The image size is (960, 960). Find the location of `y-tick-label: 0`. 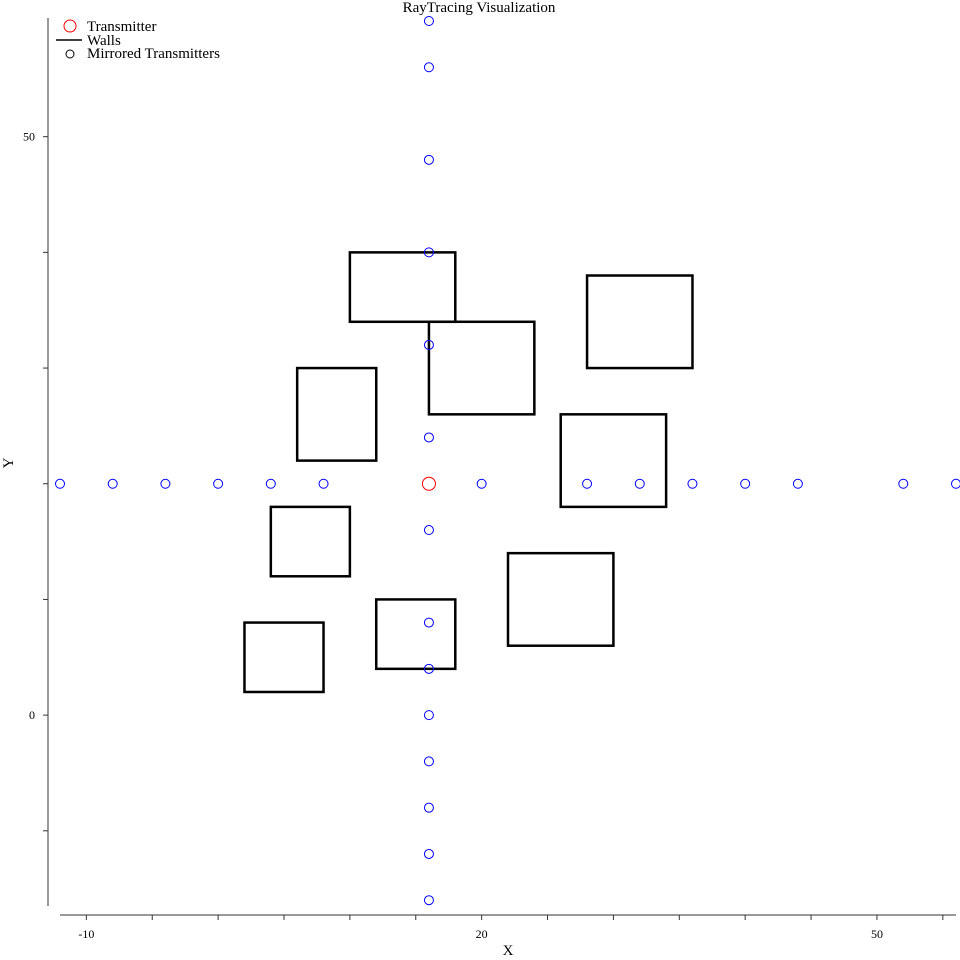

y-tick-label: 0 is located at coordinates (32, 715).